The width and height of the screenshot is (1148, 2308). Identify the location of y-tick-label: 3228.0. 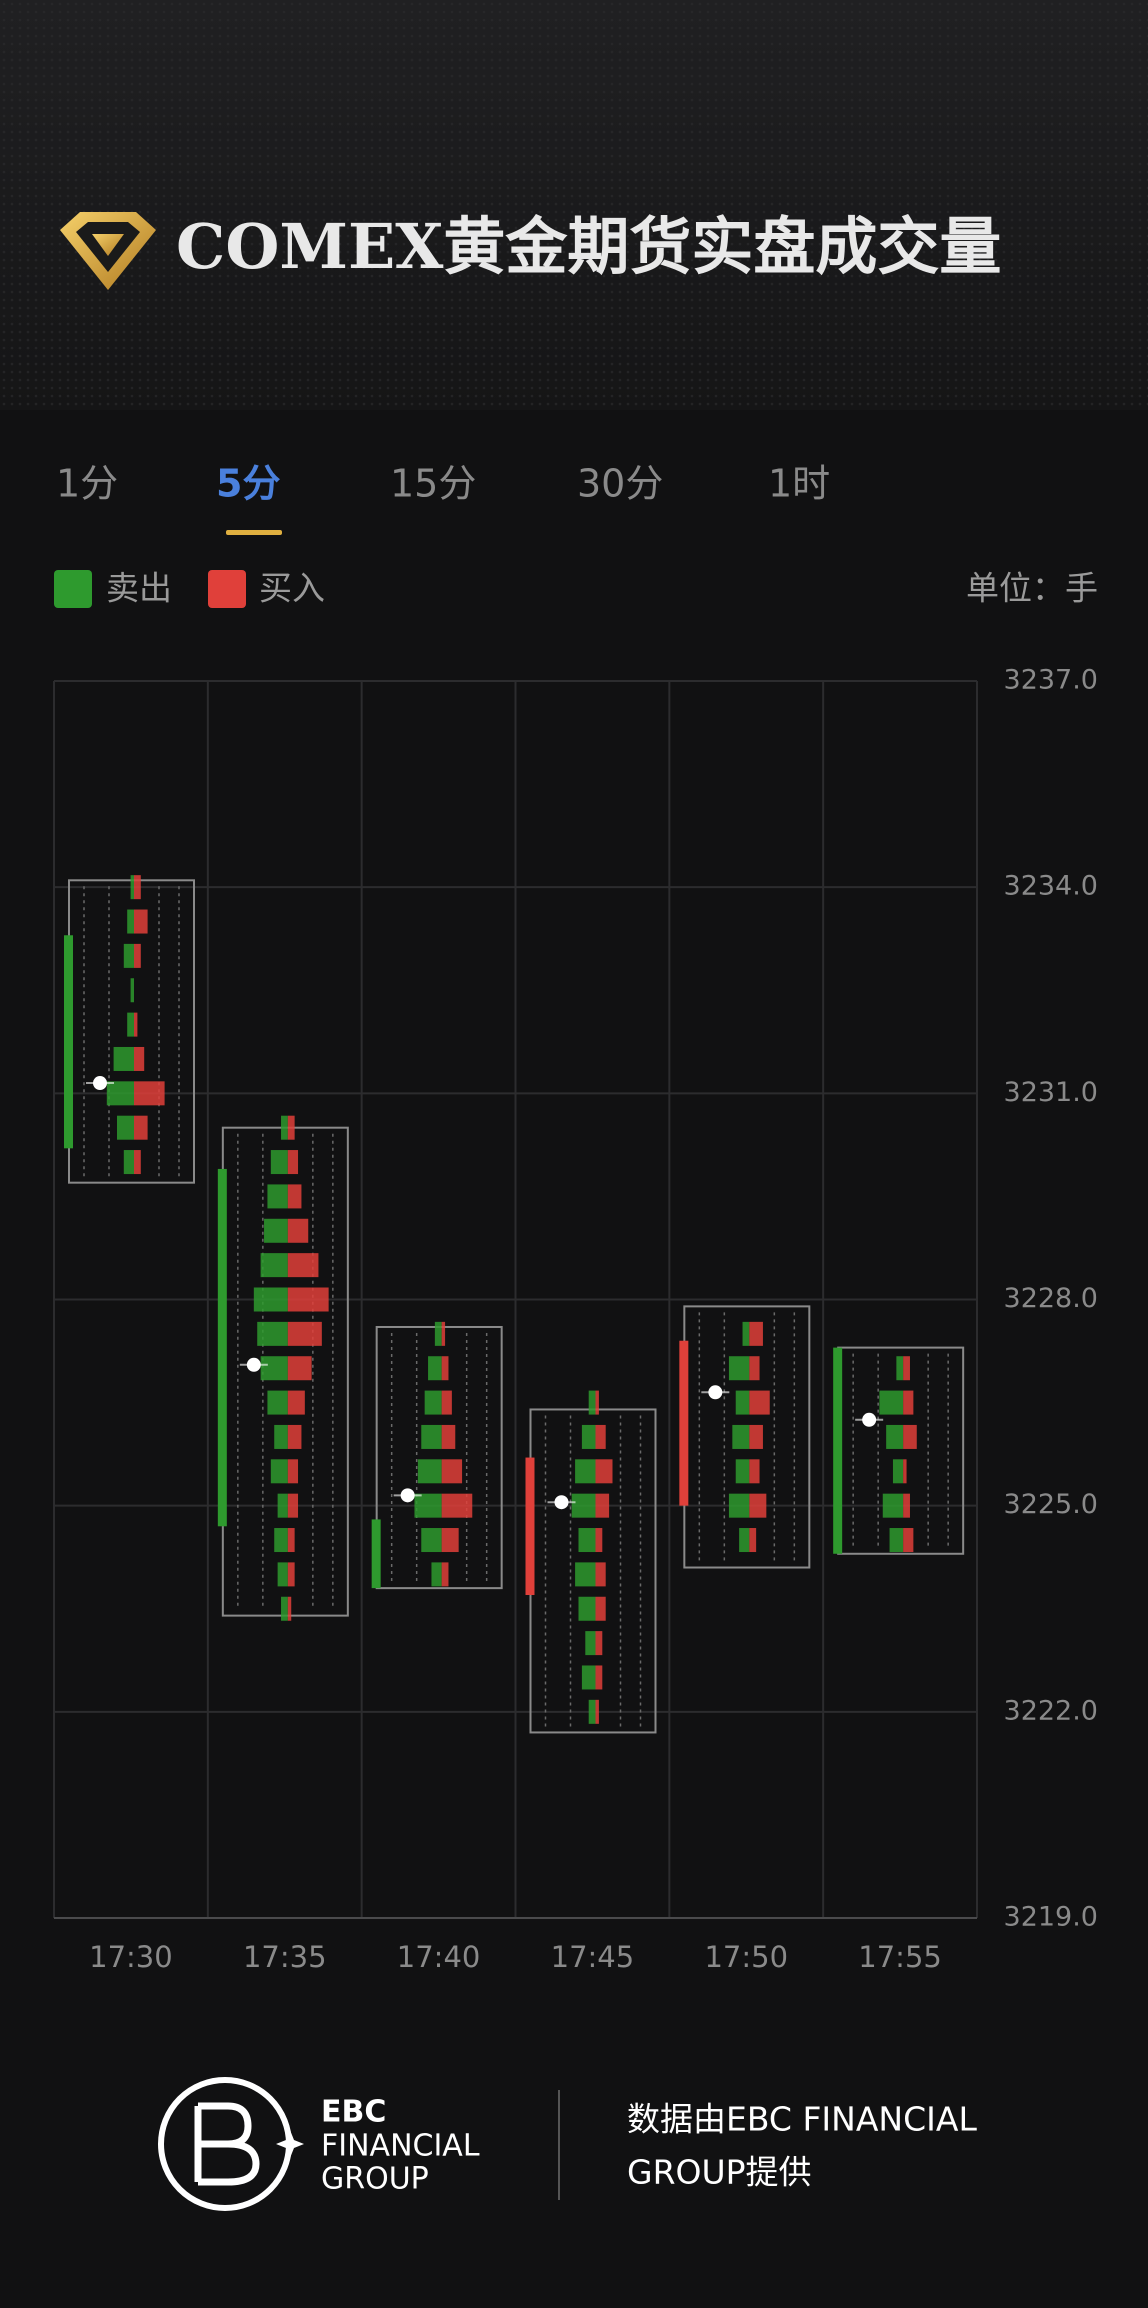
(1051, 1298).